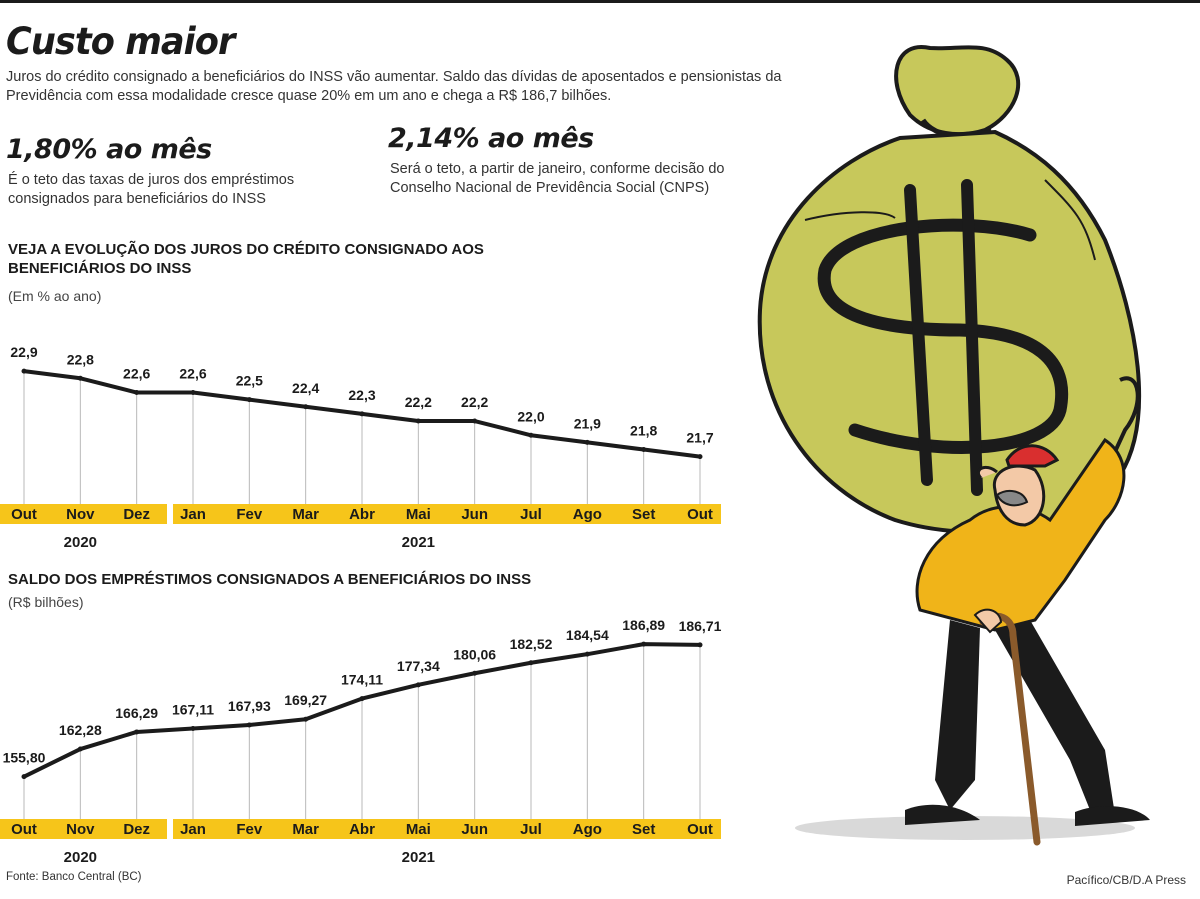 The width and height of the screenshot is (1200, 899). I want to click on hand-on-cane, so click(988, 621).